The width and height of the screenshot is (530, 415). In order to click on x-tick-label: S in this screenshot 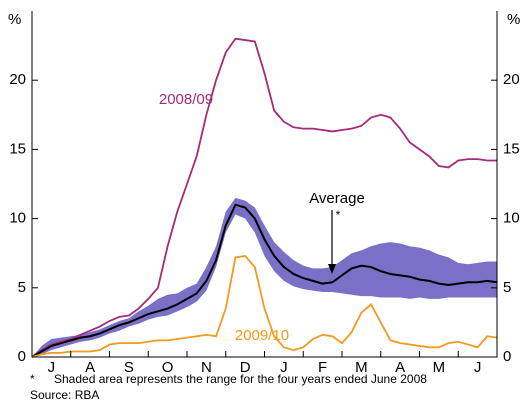, I will do `click(129, 367)`.